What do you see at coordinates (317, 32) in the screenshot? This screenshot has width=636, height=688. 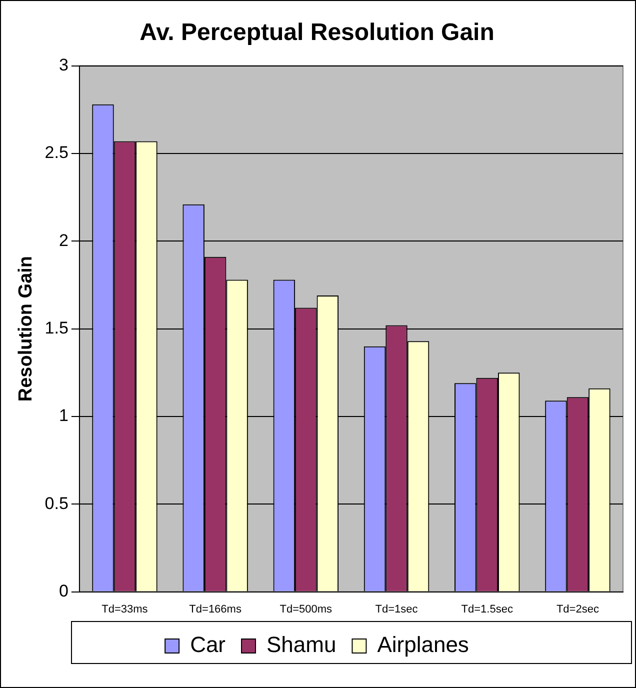 I see `chart-title: Av. Perceptual Resolution Gain` at bounding box center [317, 32].